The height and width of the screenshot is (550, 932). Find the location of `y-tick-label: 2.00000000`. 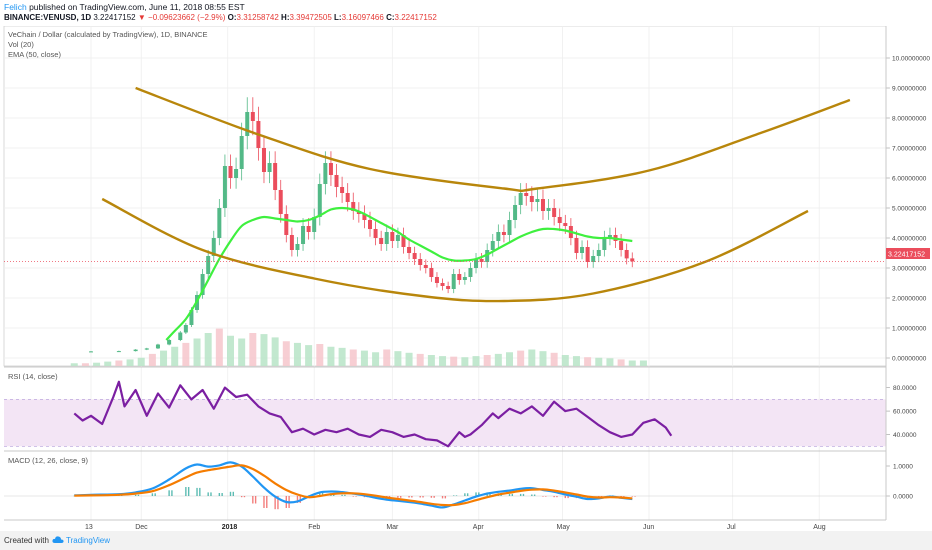

y-tick-label: 2.00000000 is located at coordinates (909, 299).